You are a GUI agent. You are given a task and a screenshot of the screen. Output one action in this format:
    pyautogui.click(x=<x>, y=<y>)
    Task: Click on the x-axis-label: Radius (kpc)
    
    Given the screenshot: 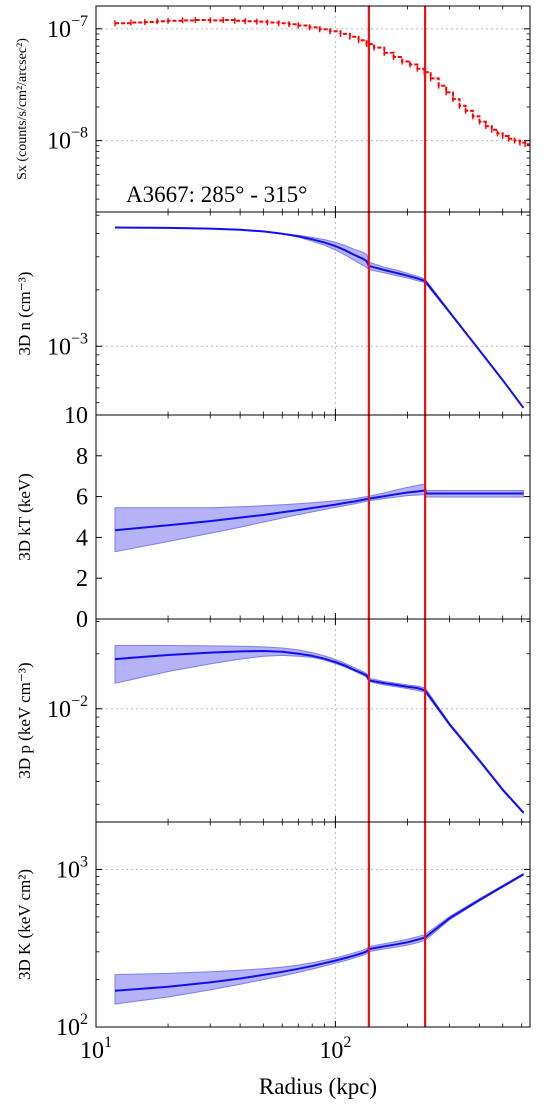 What is the action you would take?
    pyautogui.click(x=318, y=1086)
    